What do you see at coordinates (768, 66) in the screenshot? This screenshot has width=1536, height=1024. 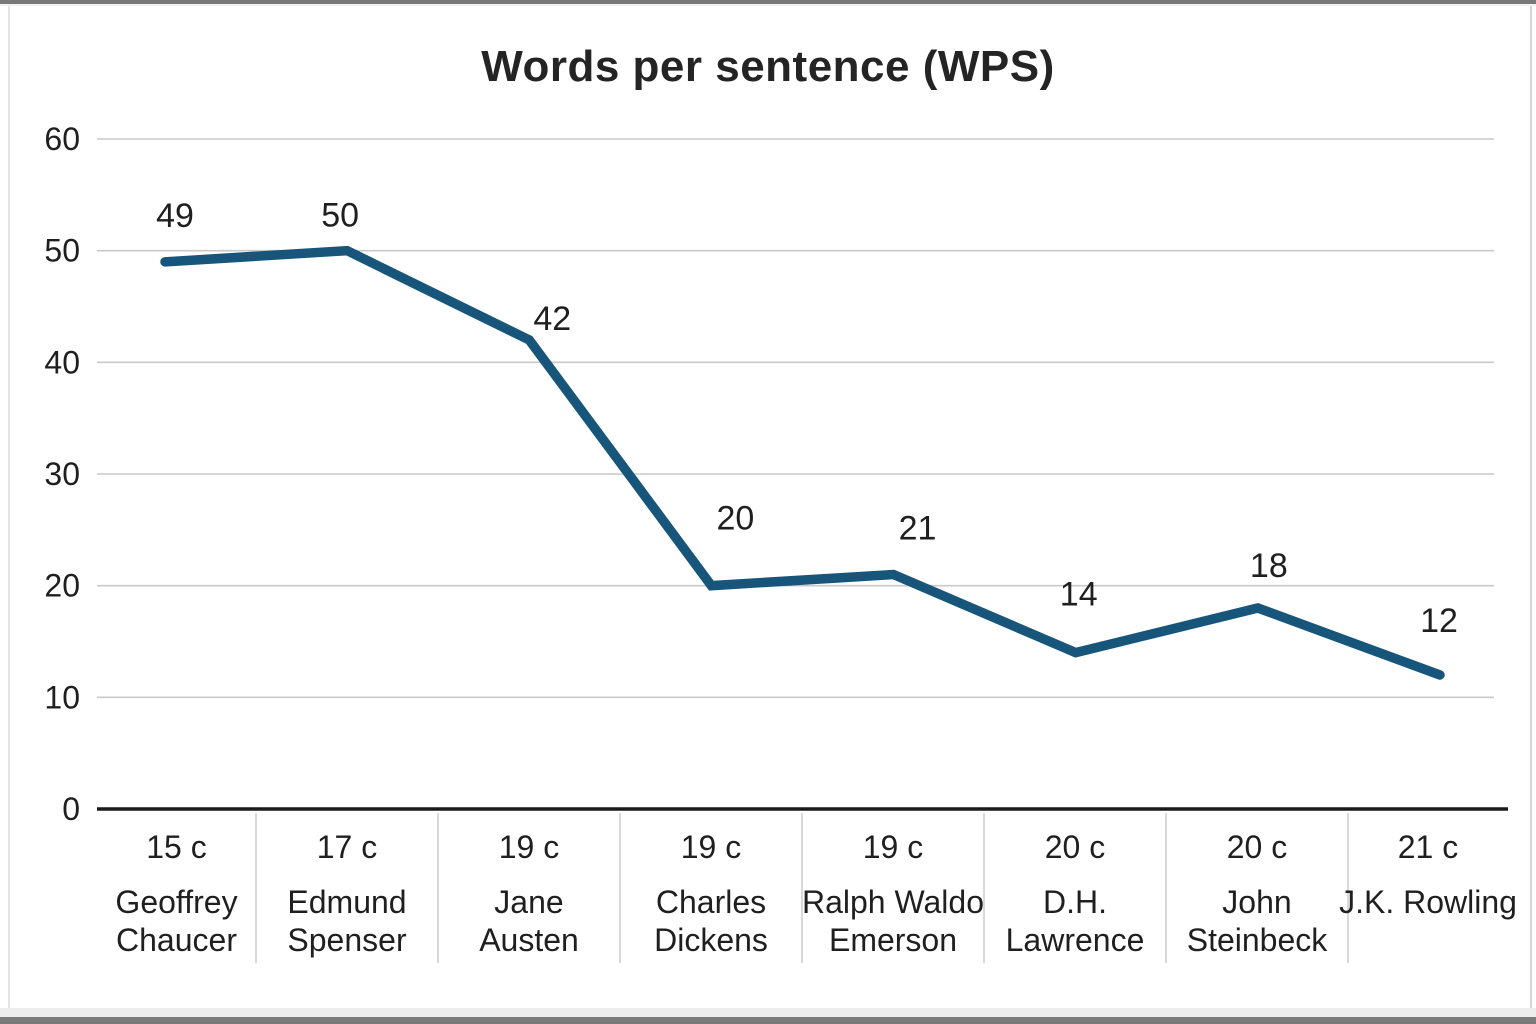 I see `chart-title: Words per sentence (WPS)` at bounding box center [768, 66].